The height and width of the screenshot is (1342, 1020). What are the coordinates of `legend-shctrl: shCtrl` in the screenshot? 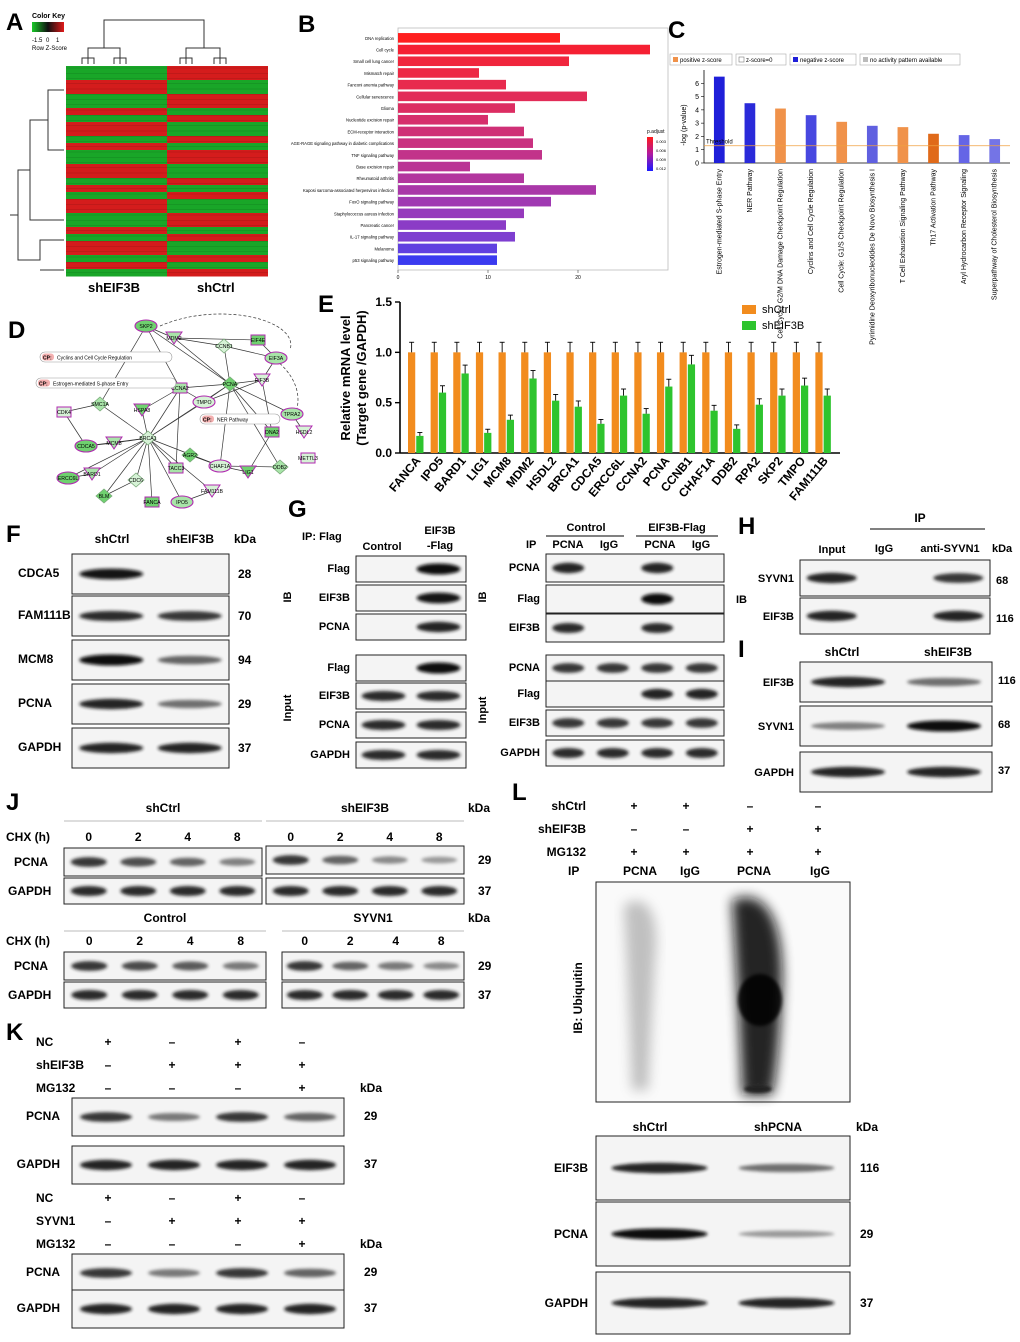 It's located at (776, 310).